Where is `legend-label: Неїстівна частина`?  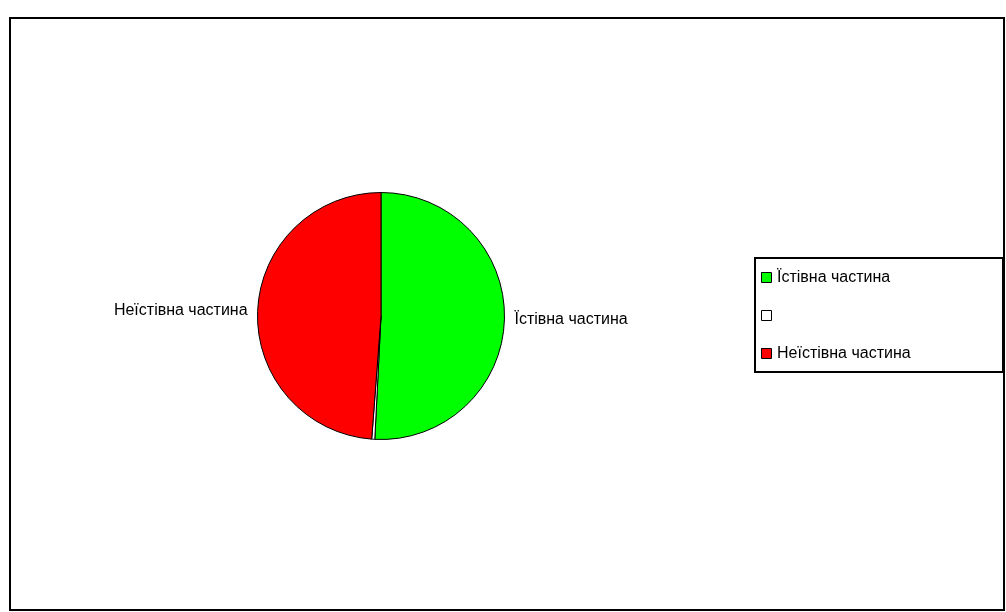 legend-label: Неїстівна частина is located at coordinates (844, 353).